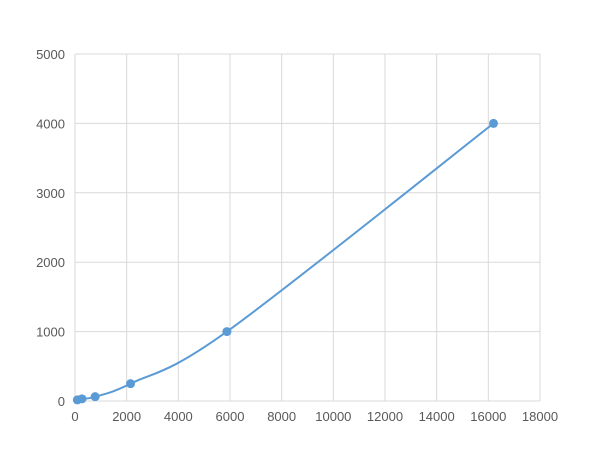 This screenshot has width=600, height=455. Describe the element at coordinates (61, 401) in the screenshot. I see `y-tick-label: 0` at that location.